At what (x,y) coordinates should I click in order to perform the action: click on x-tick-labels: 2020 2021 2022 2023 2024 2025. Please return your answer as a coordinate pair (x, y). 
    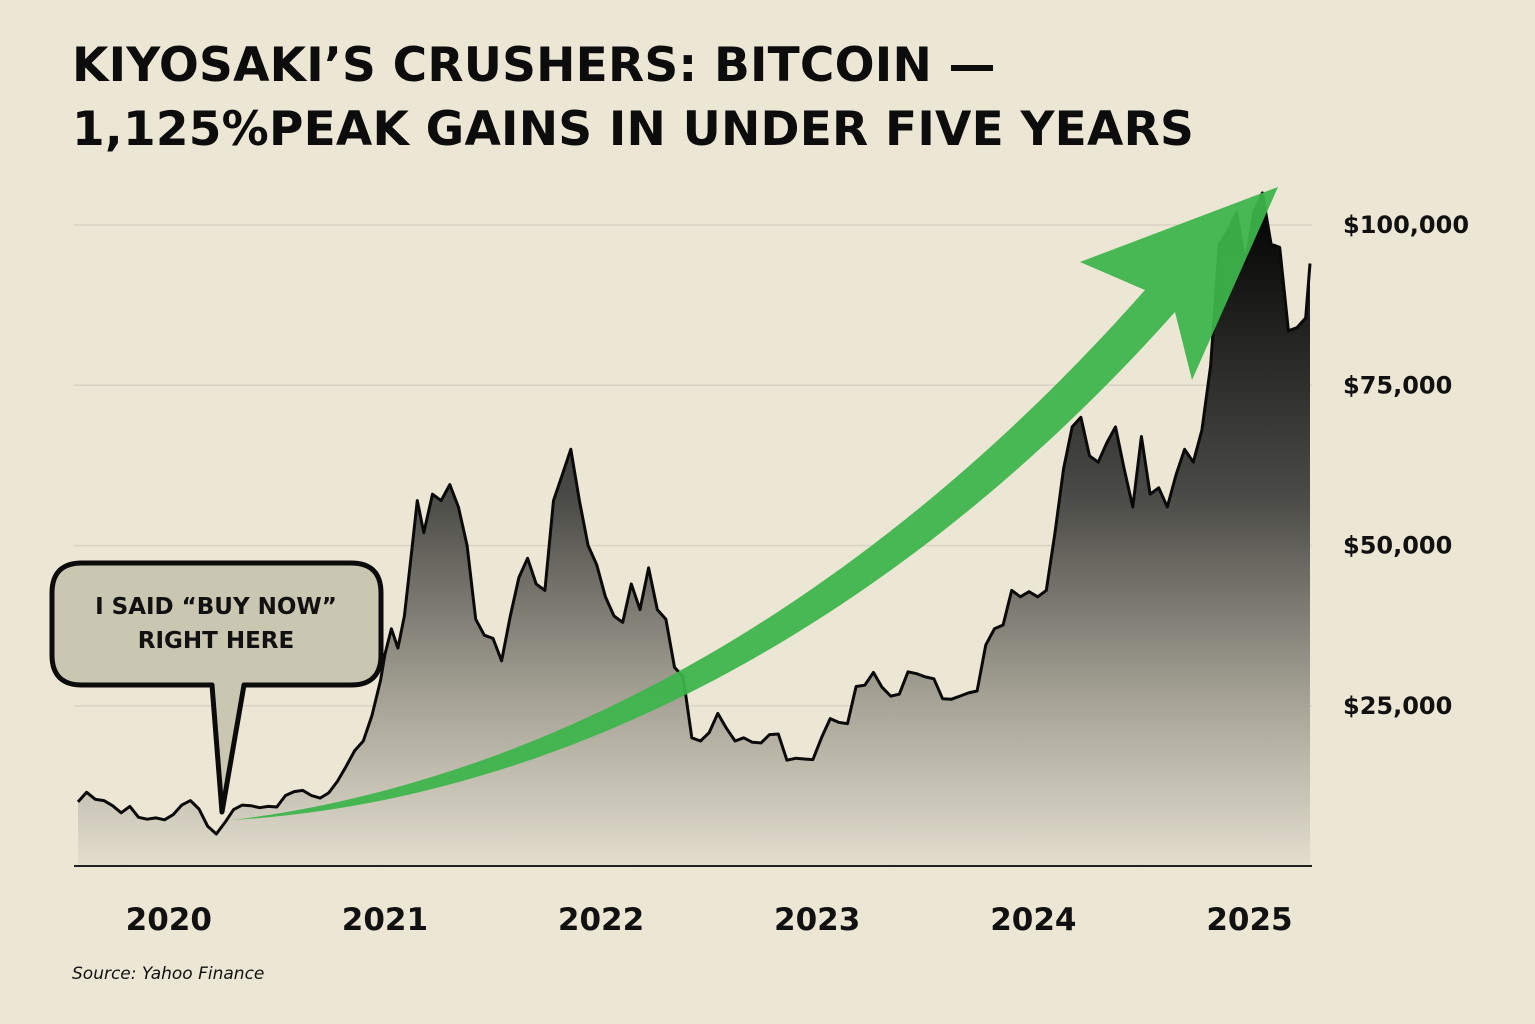
    Looking at the image, I should click on (709, 920).